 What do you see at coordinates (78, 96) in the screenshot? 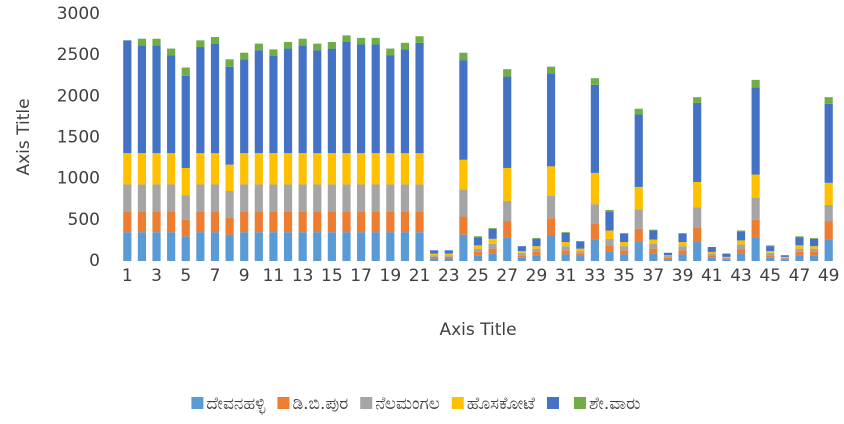
I see `y-tick-label: 2000` at bounding box center [78, 96].